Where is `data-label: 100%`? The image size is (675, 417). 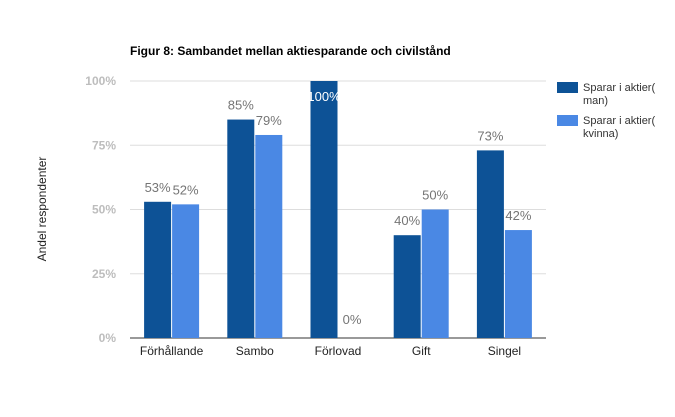 data-label: 100% is located at coordinates (324, 96).